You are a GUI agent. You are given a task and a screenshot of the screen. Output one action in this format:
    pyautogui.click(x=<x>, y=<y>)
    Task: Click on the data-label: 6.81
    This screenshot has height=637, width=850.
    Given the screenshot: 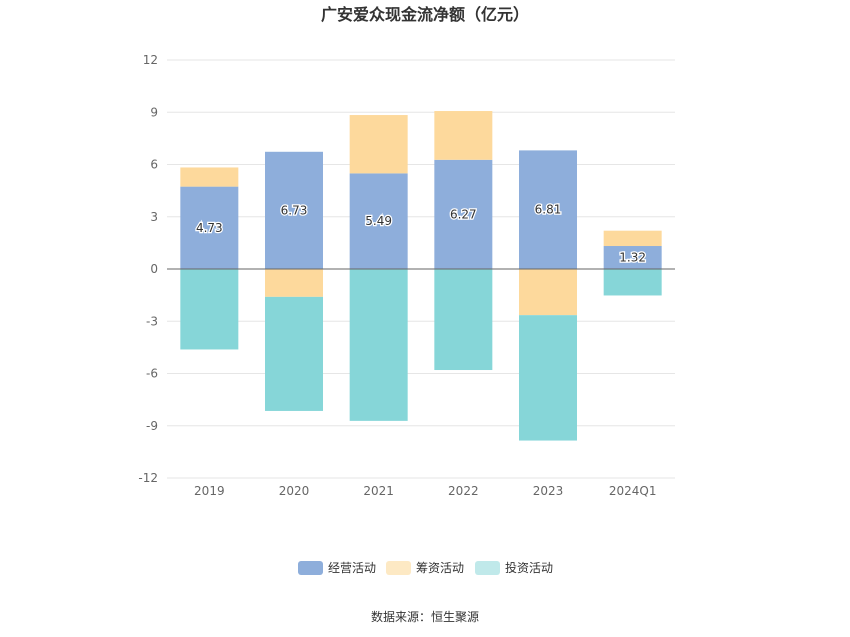 What is the action you would take?
    pyautogui.click(x=548, y=210)
    